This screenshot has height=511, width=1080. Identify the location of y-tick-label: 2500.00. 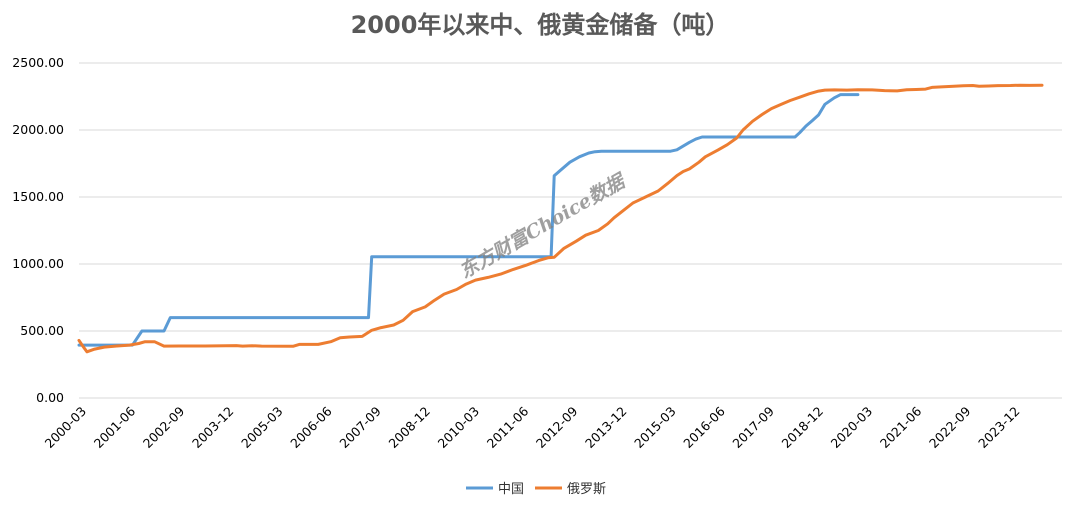
(38, 62).